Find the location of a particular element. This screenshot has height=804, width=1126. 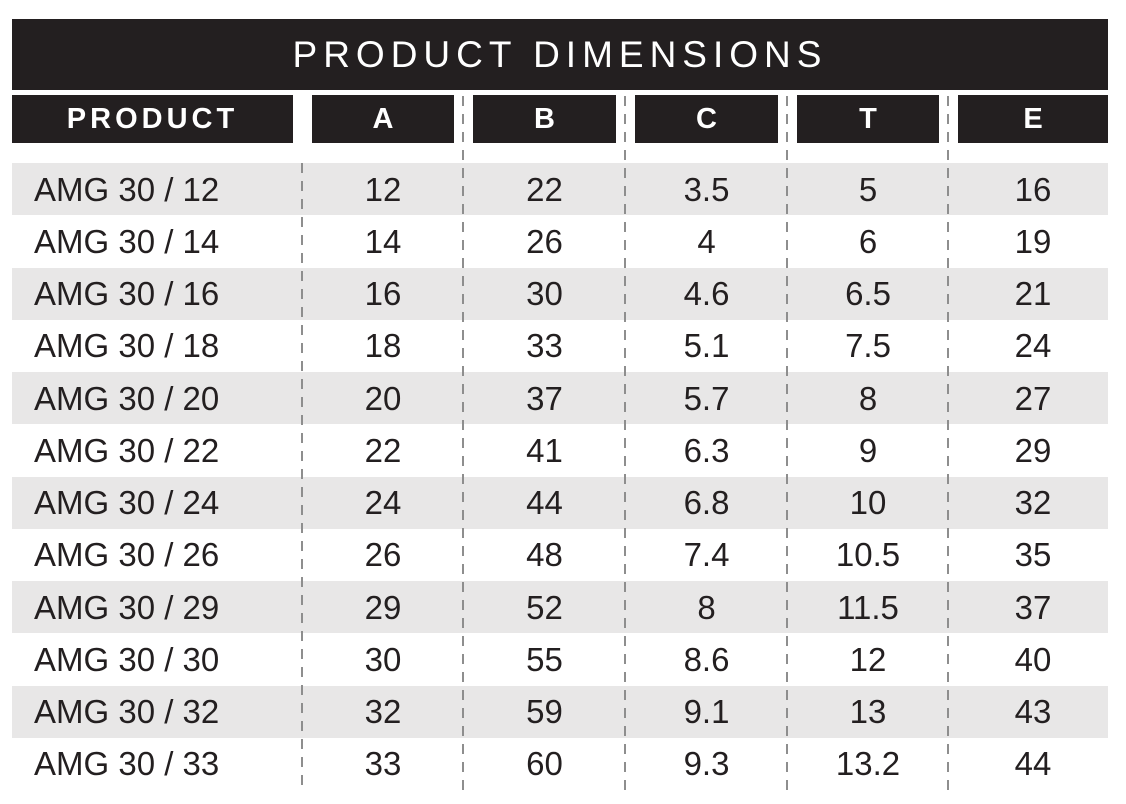

cell-c: 4 is located at coordinates (706, 241).